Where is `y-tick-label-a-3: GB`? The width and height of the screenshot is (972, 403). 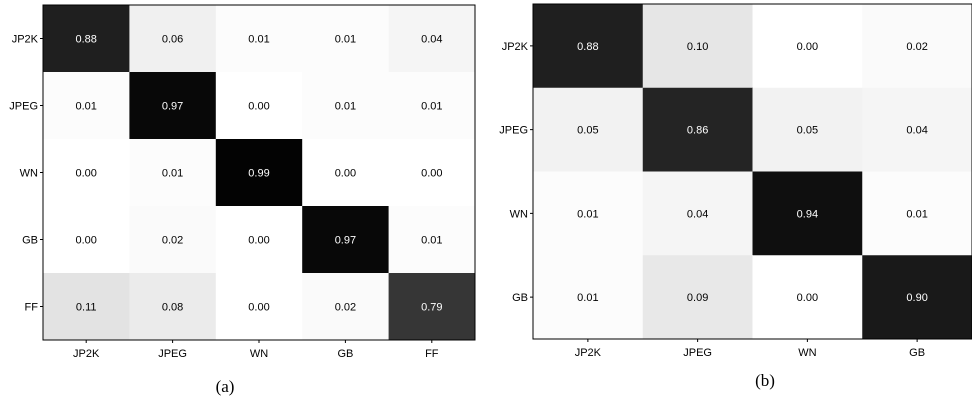 y-tick-label-a-3: GB is located at coordinates (30, 241).